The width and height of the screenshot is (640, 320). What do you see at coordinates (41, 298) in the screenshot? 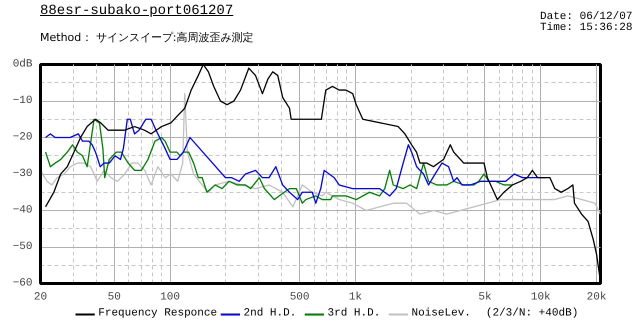
I see `x-tick-label: 20` at bounding box center [41, 298].